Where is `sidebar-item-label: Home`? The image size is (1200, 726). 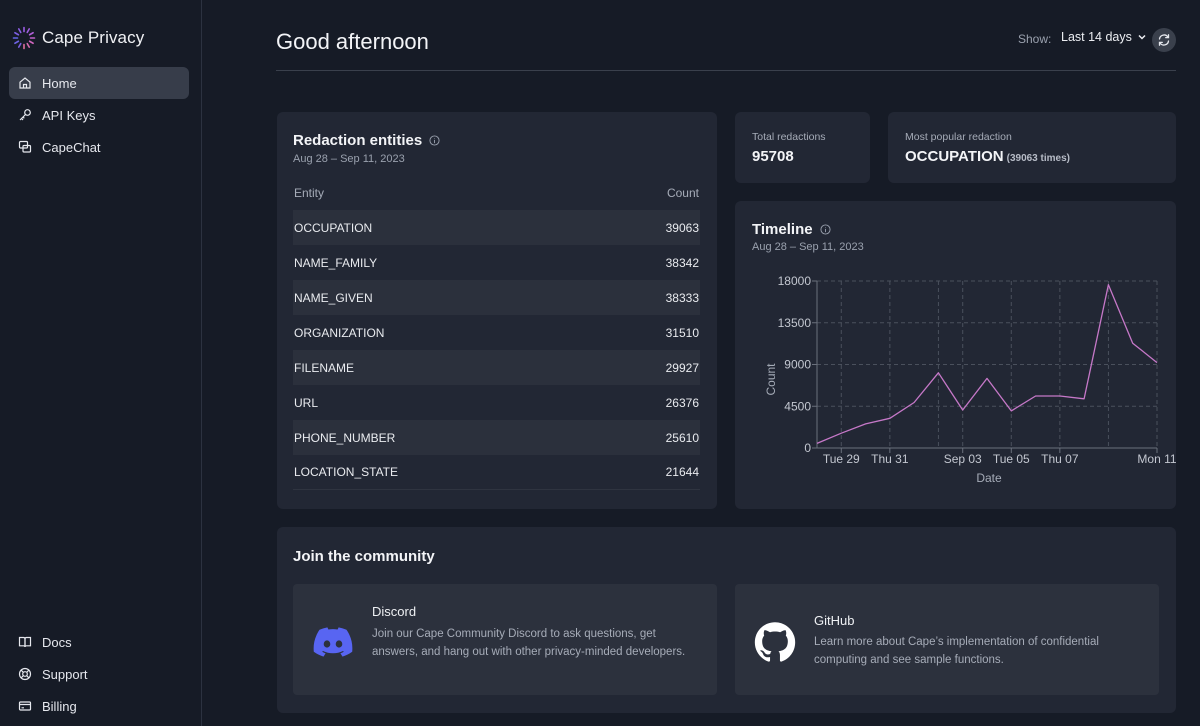 sidebar-item-label: Home is located at coordinates (59, 83).